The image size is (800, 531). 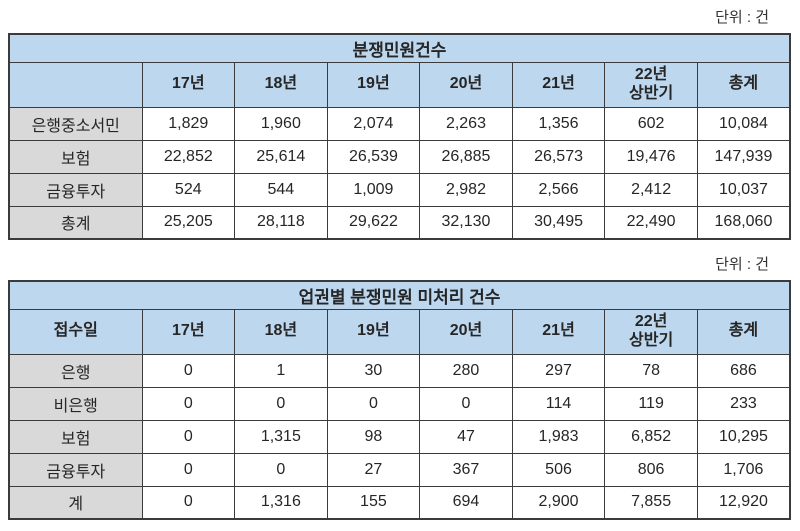 What do you see at coordinates (466, 156) in the screenshot?
I see `value-cell: 26,885` at bounding box center [466, 156].